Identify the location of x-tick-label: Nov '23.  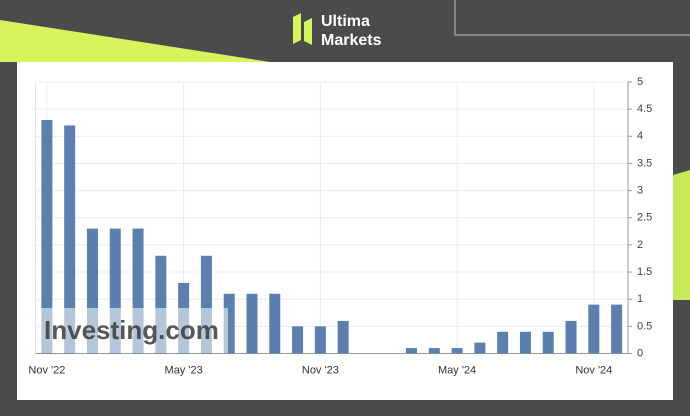
(320, 370).